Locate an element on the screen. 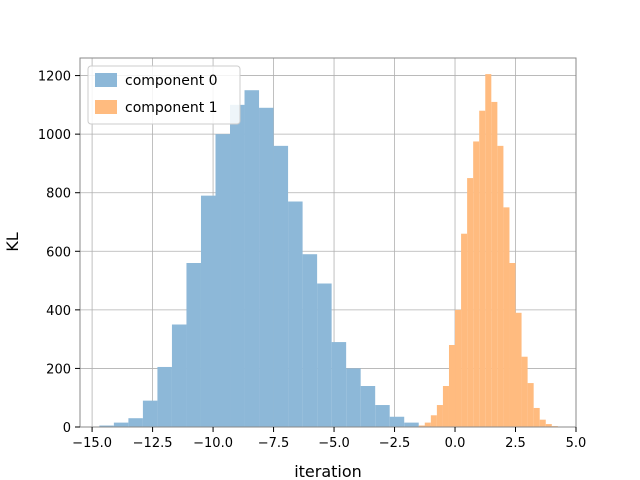  y-tick-label: 1200 is located at coordinates (54, 77).